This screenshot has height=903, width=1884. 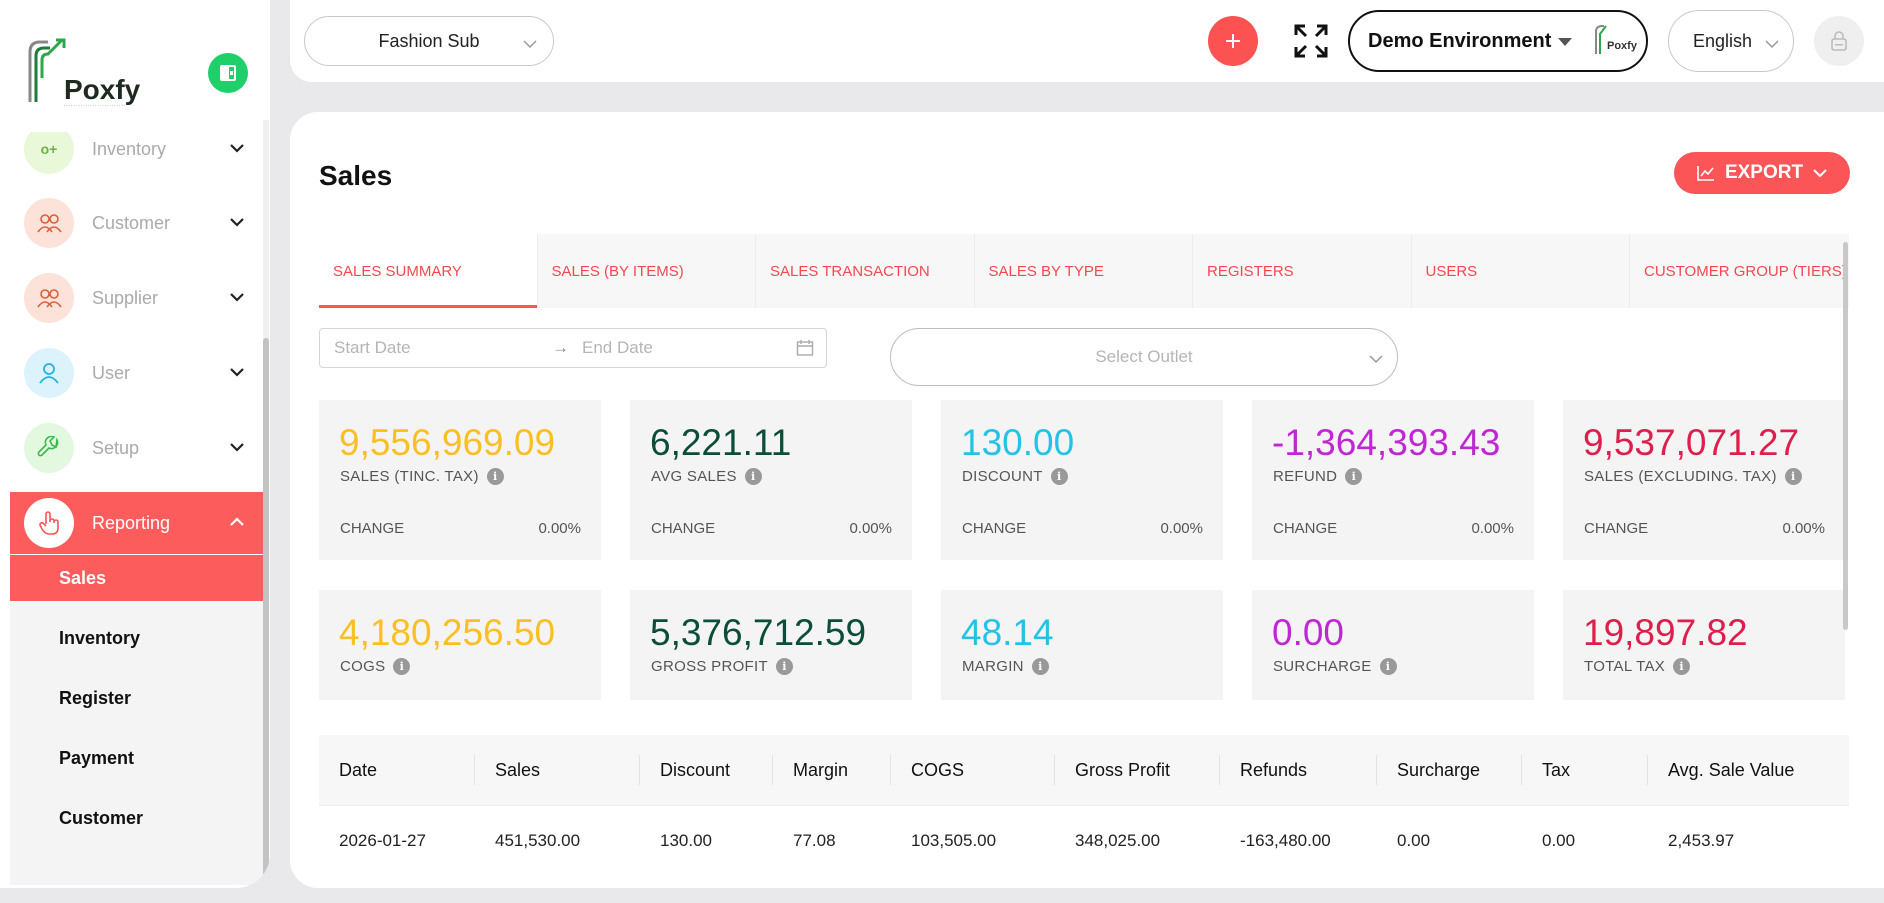 I want to click on submenu-item-inventory: Inventory, so click(x=100, y=637).